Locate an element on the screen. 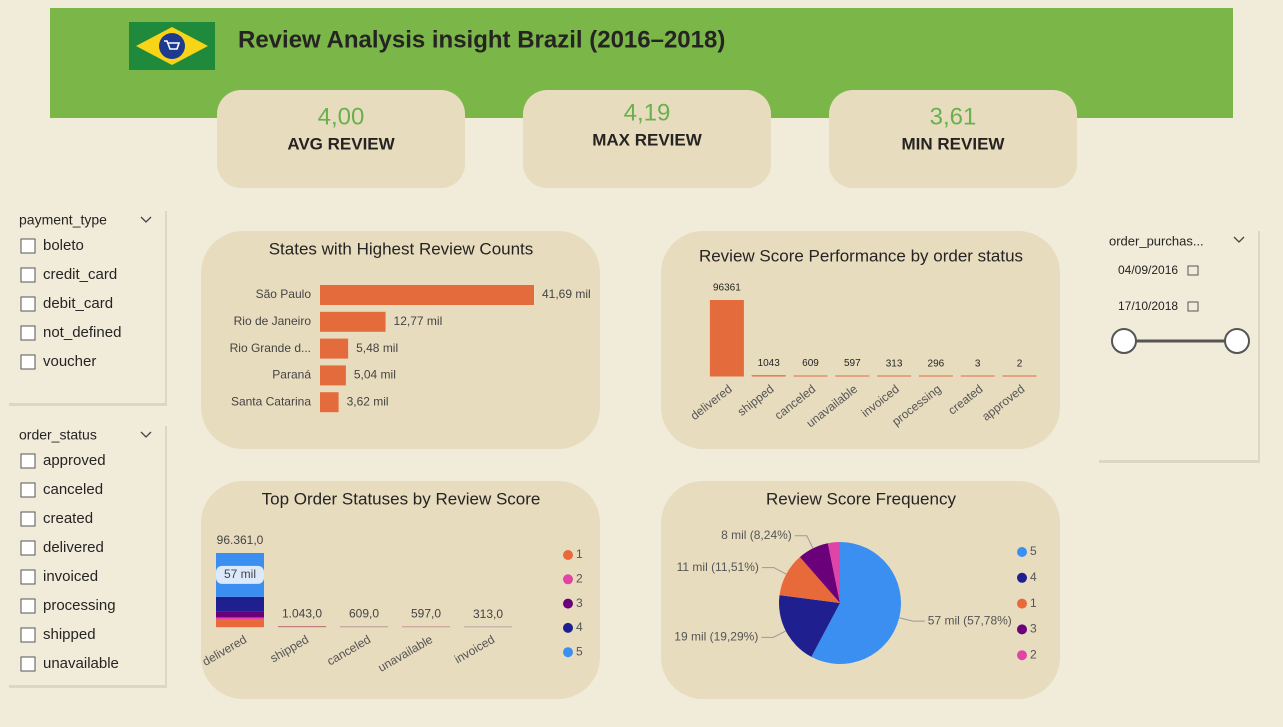  category-label: São Paulo is located at coordinates (284, 294).